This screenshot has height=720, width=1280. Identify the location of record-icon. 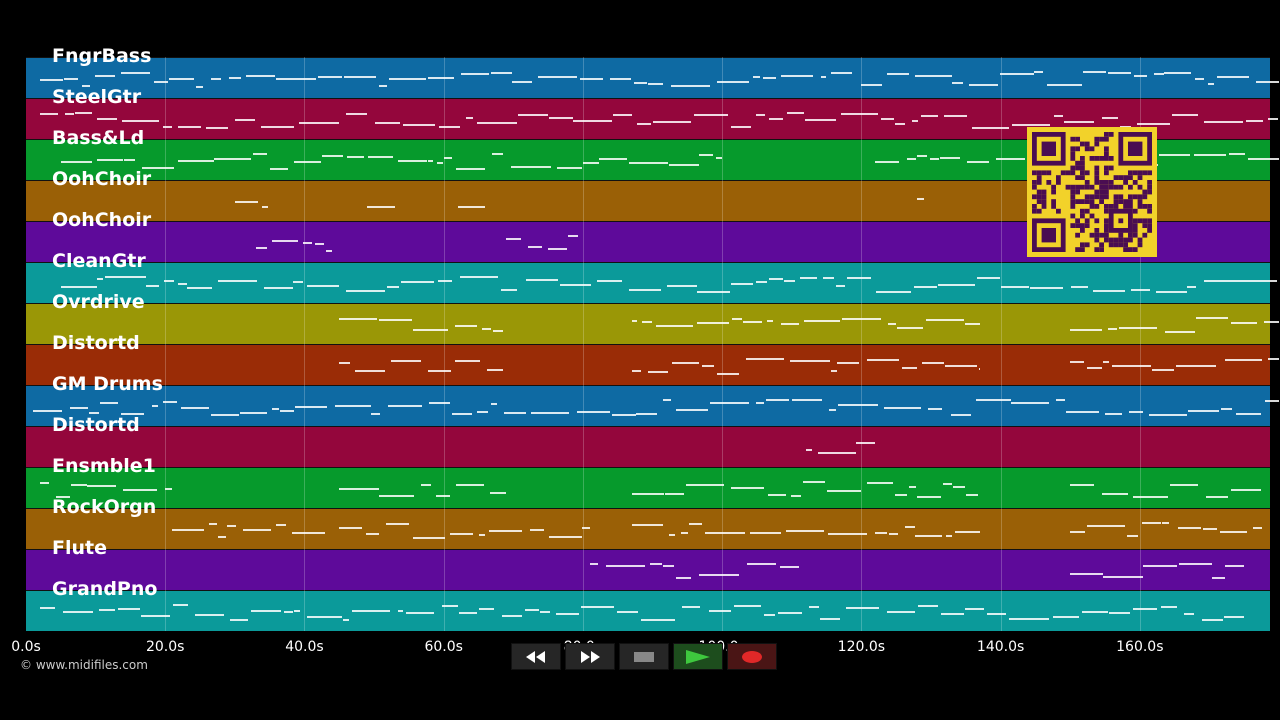
(752, 656).